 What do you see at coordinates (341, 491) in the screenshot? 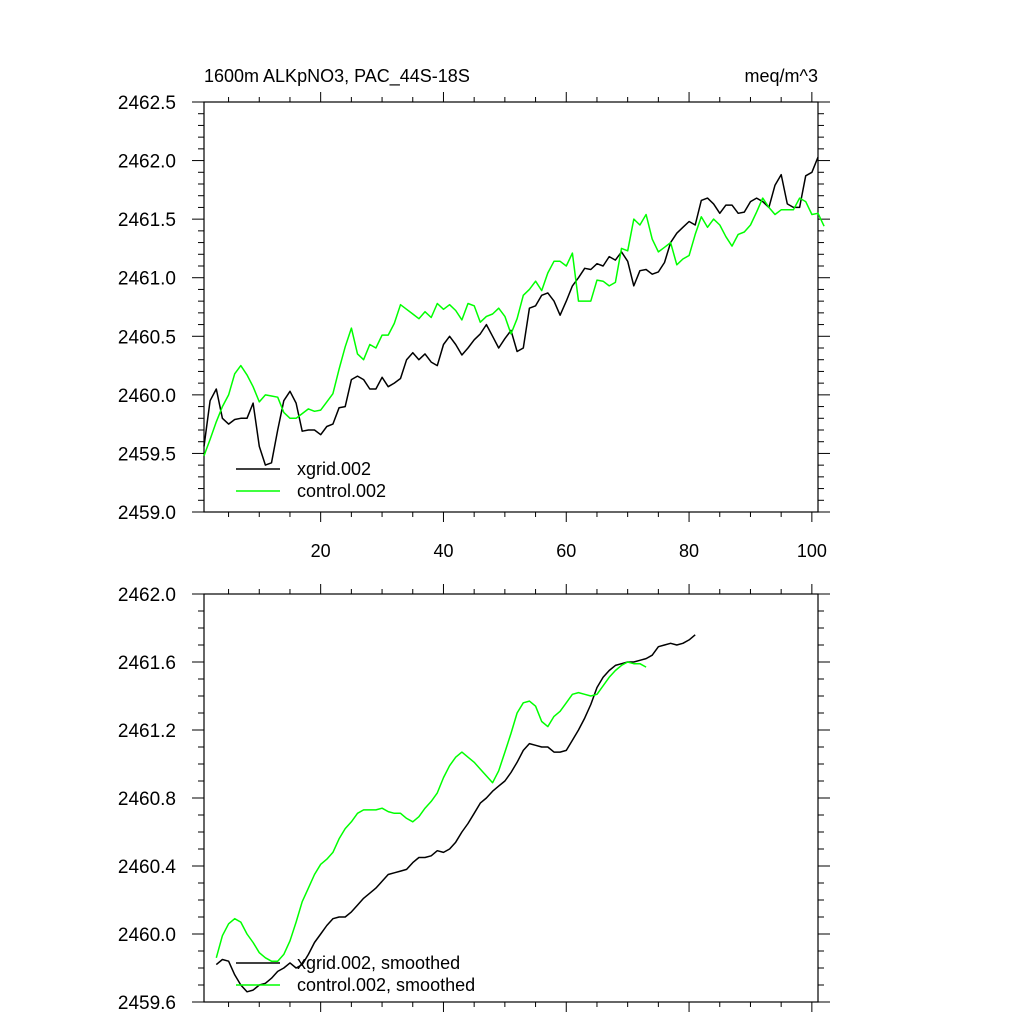
I see `legend-label: control.002` at bounding box center [341, 491].